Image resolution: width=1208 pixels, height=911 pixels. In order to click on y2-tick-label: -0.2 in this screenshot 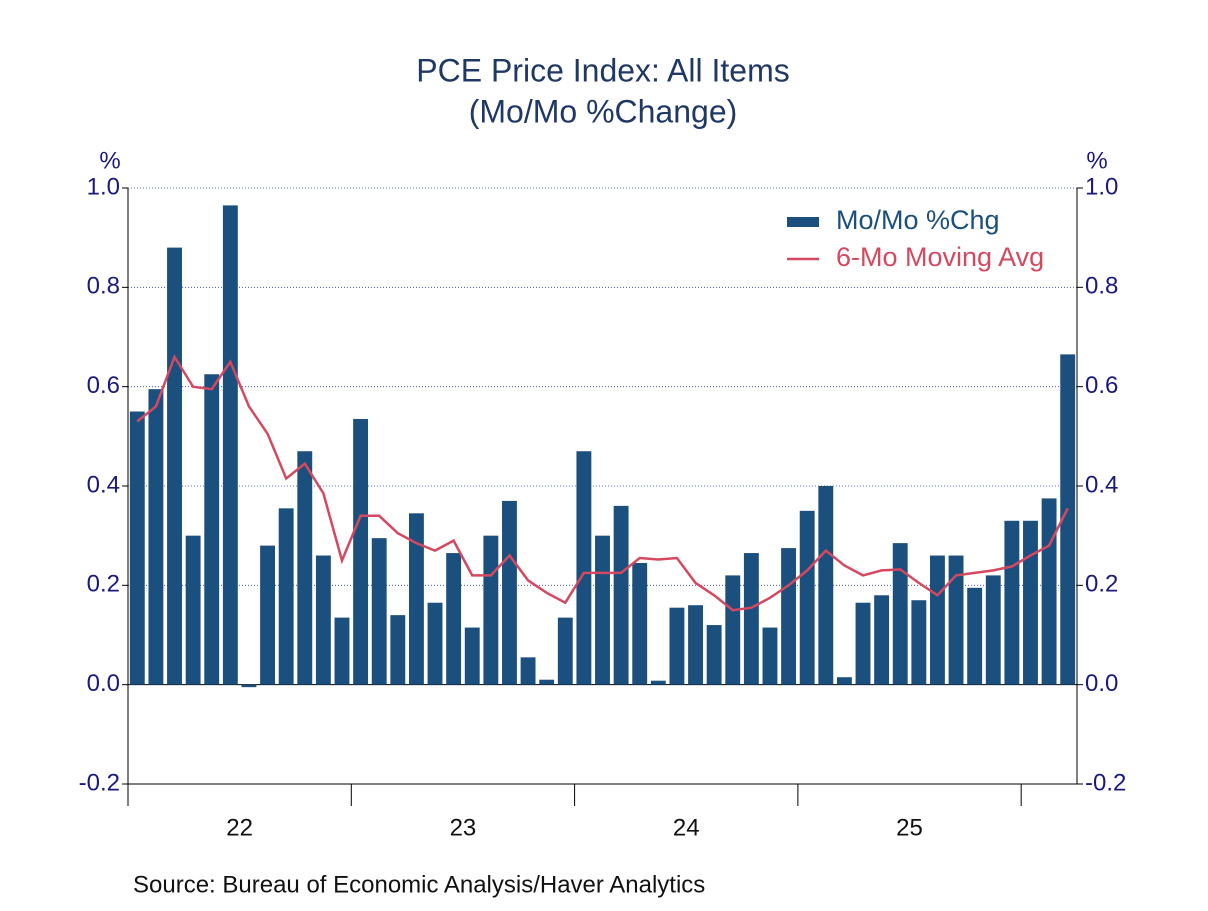, I will do `click(1105, 782)`.